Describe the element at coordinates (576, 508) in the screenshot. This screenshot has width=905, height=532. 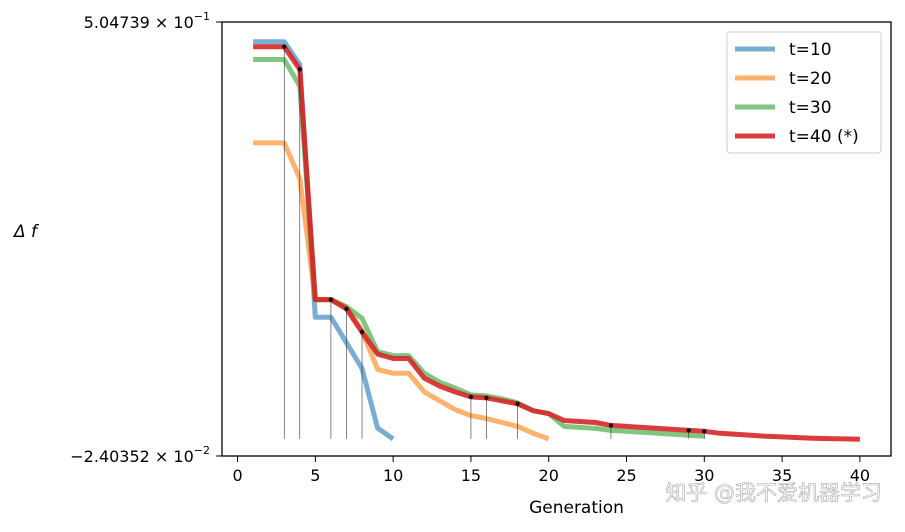
I see `x-axis-label: Generation` at that location.